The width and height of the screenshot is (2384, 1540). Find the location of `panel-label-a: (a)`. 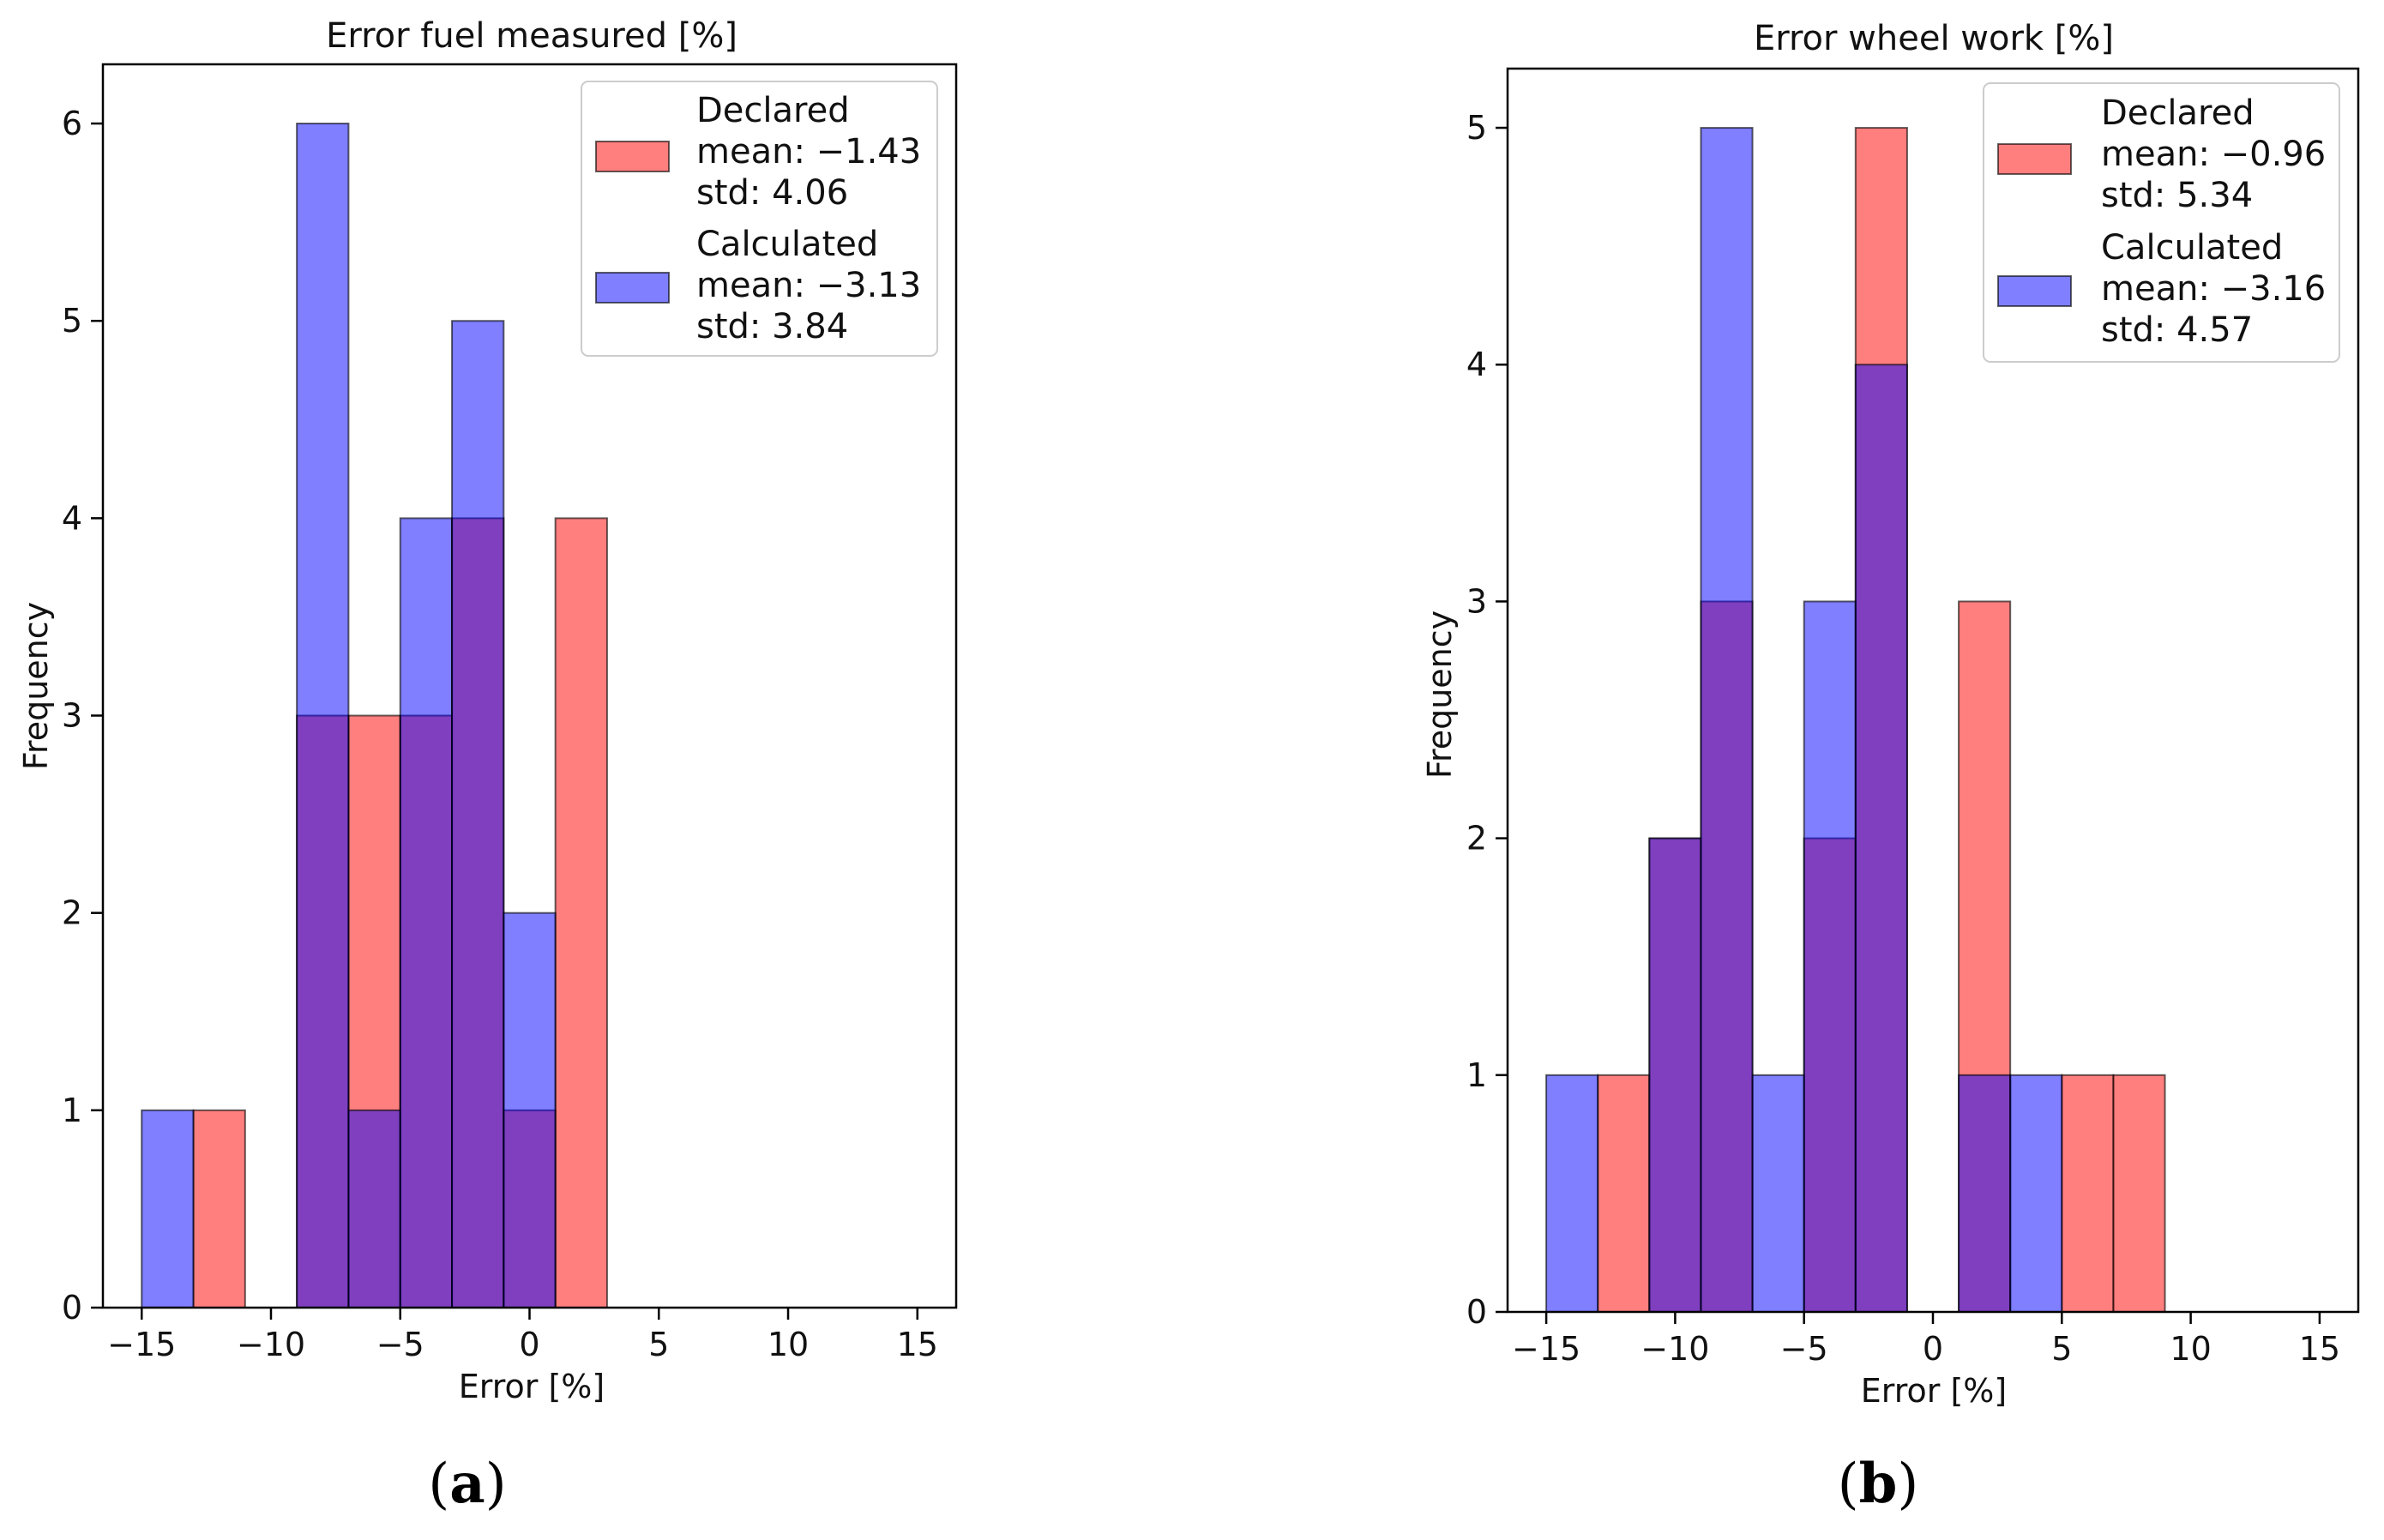

panel-label-a: (a) is located at coordinates (467, 1484).